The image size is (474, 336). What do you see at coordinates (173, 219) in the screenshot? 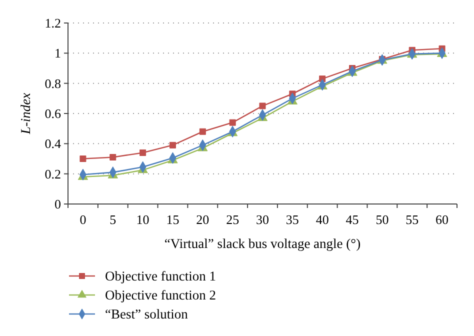
I see `x-tick-label: 15` at bounding box center [173, 219].